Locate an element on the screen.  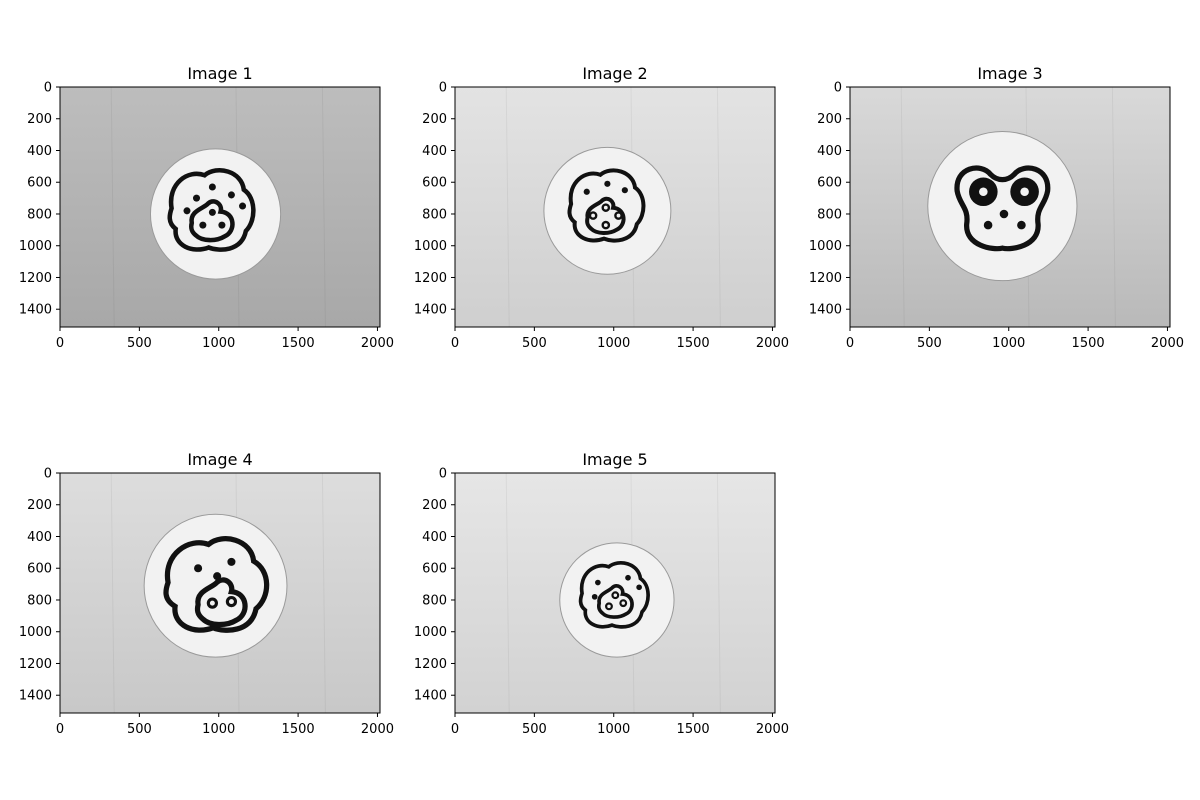
subplot-title: Image 2 is located at coordinates (614, 73).